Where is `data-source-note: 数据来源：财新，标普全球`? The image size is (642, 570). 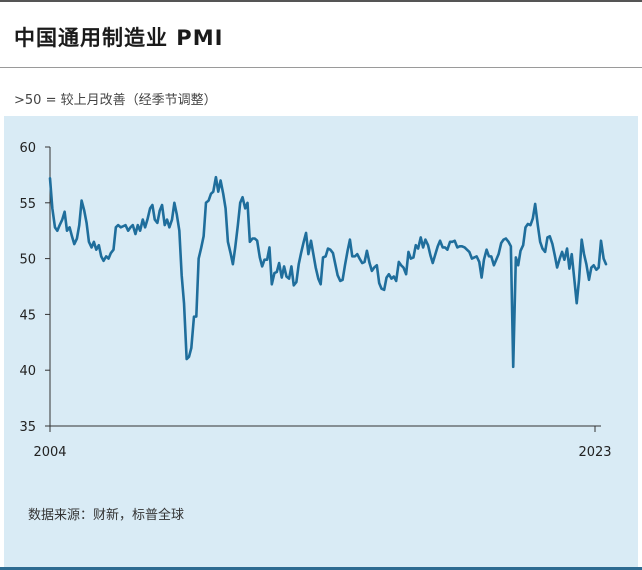
data-source-note: 数据来源：财新，标普全球 is located at coordinates (106, 515).